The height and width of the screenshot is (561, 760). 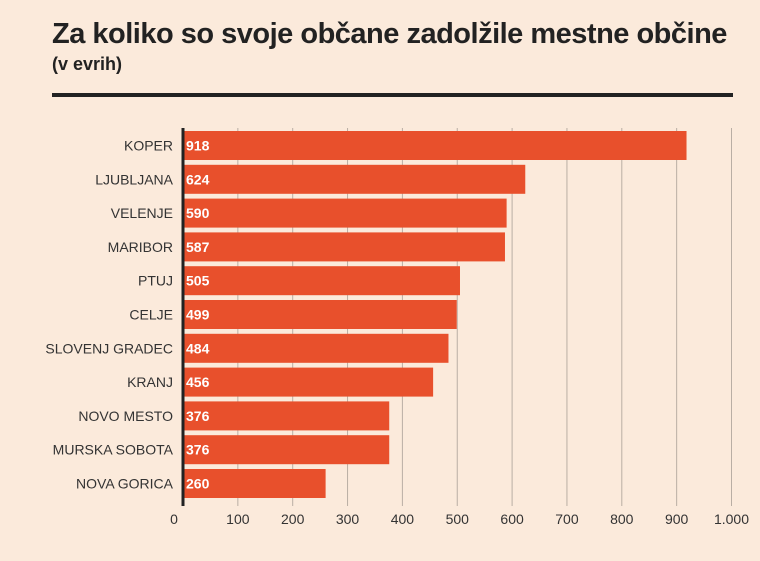 What do you see at coordinates (321, 281) in the screenshot?
I see `bar-ptuj` at bounding box center [321, 281].